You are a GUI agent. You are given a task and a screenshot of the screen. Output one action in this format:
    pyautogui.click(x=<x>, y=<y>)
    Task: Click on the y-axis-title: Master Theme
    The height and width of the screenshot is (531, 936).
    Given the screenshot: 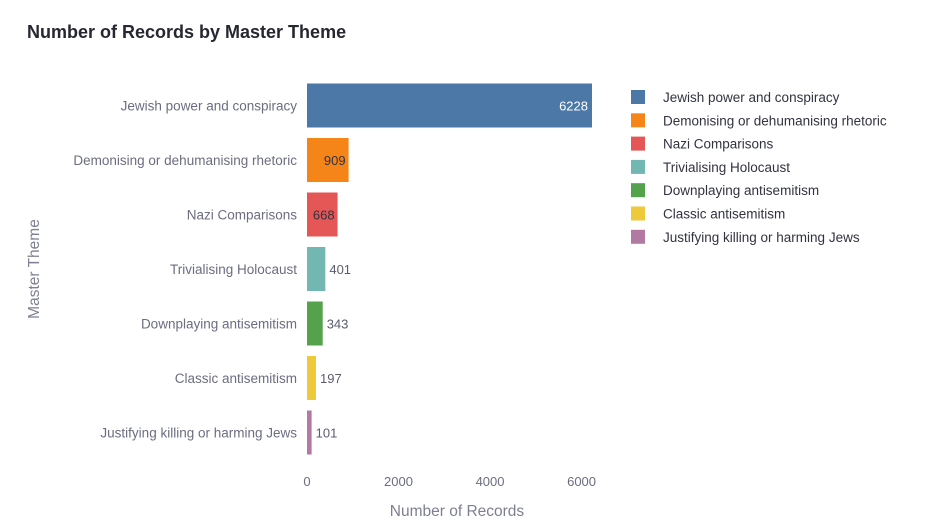 What is the action you would take?
    pyautogui.click(x=34, y=269)
    